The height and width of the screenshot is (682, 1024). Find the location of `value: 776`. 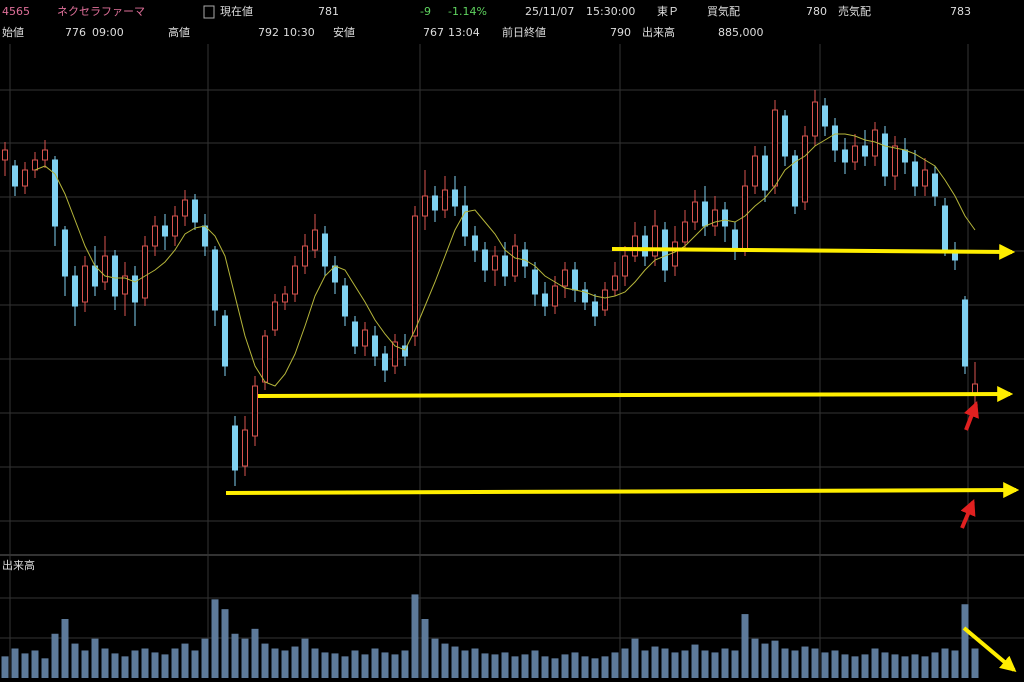

value: 776 is located at coordinates (75, 32).